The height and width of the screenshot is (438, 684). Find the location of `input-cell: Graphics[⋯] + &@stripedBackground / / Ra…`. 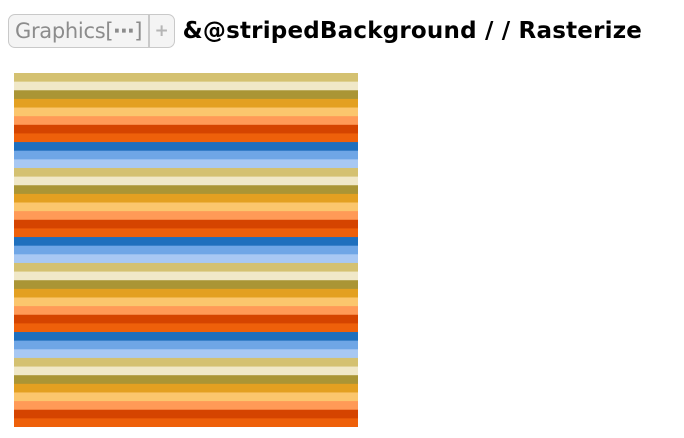

input-cell: Graphics[⋯] + &@stripedBackground / / Ra… is located at coordinates (325, 31).